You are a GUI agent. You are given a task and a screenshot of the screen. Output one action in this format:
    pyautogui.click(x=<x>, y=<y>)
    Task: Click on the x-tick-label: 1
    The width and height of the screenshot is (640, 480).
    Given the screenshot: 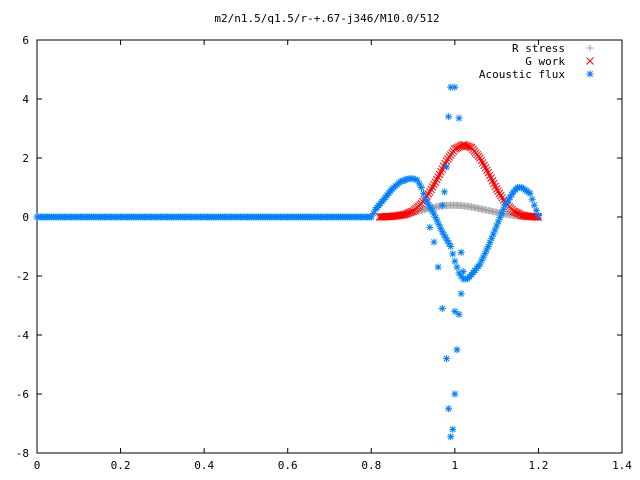 What is the action you would take?
    pyautogui.click(x=455, y=465)
    